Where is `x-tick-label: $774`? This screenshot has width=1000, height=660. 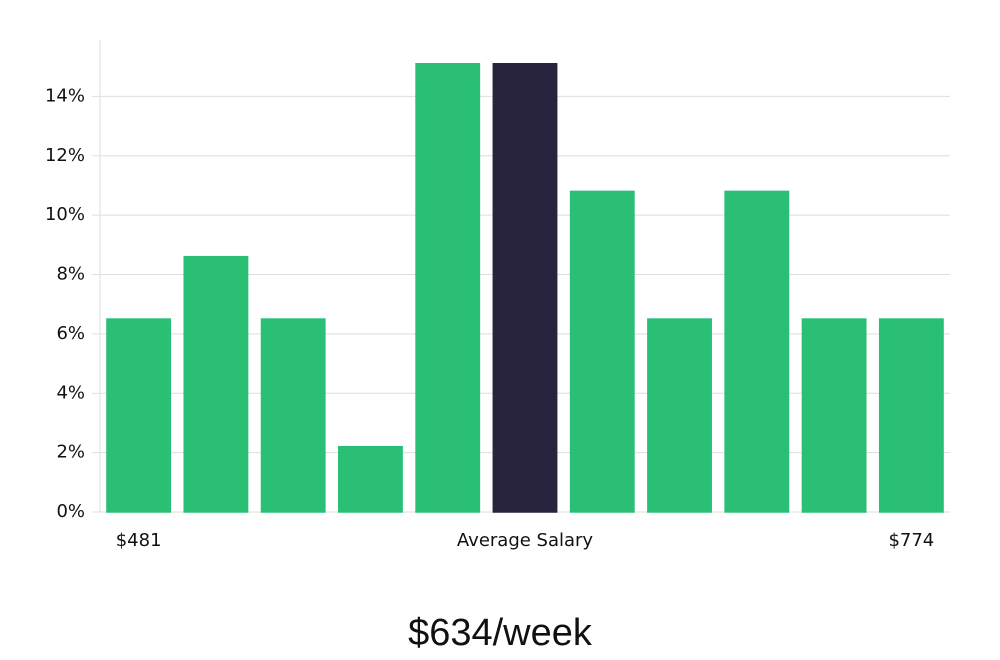 x-tick-label: $774 is located at coordinates (911, 540).